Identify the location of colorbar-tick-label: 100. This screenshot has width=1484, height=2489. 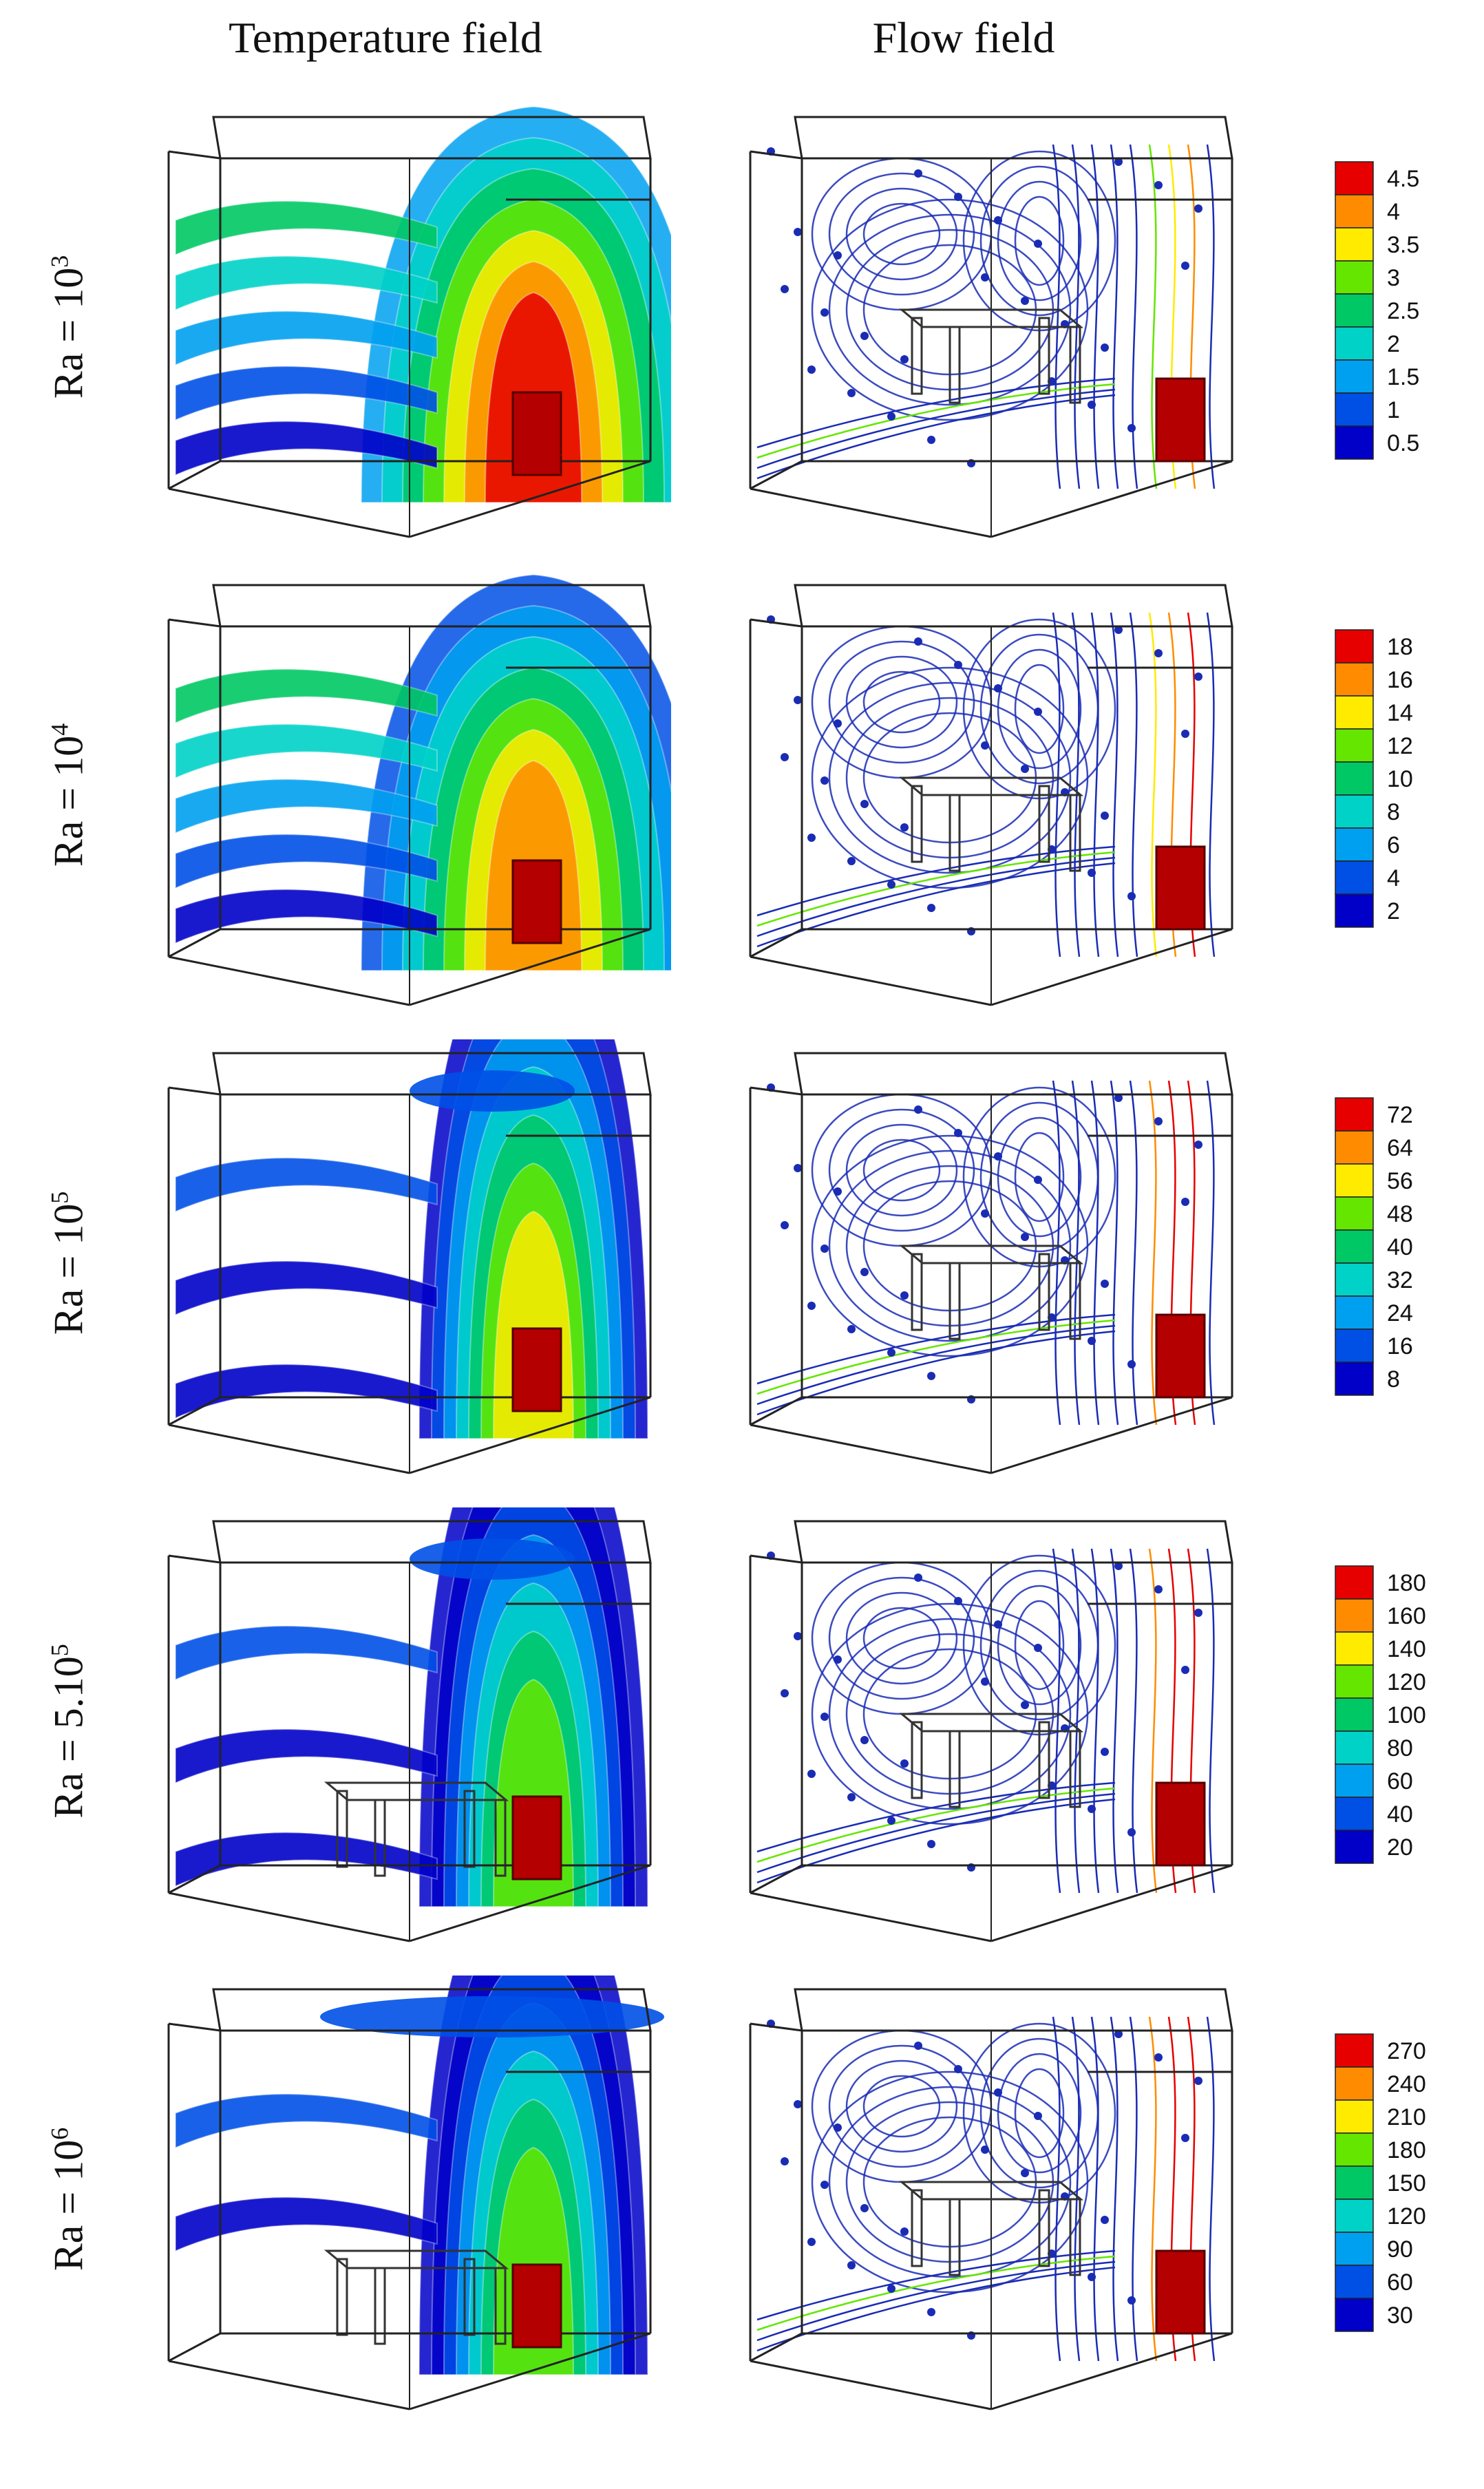
(1406, 1715).